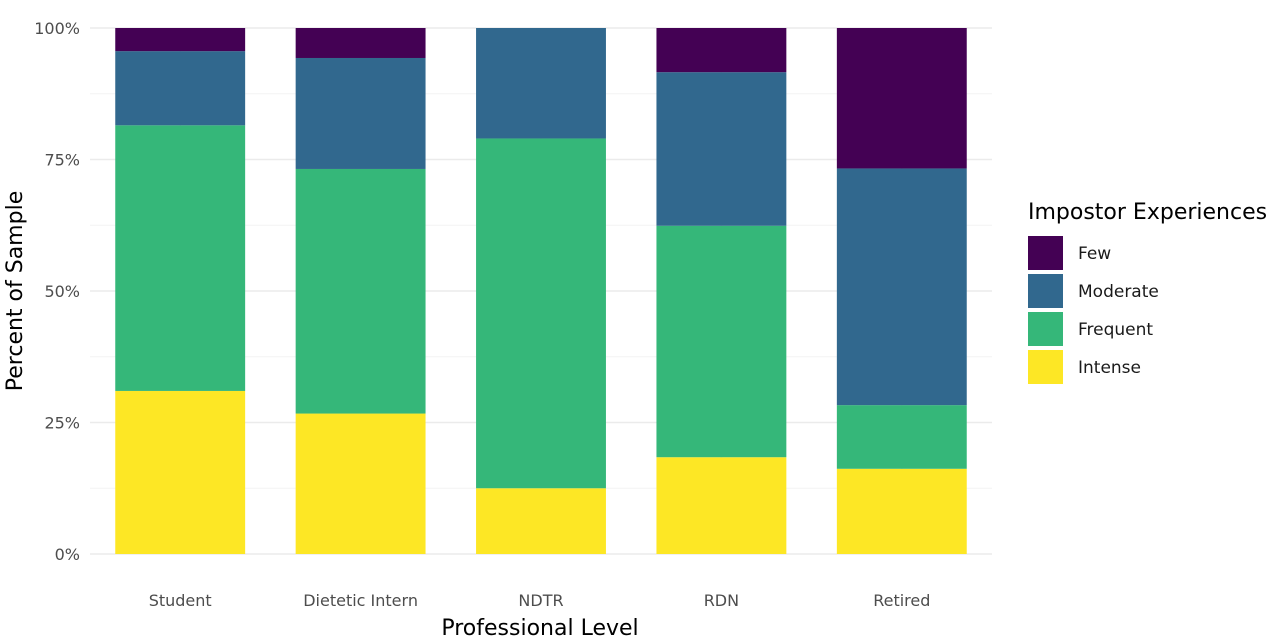 The image size is (1280, 644). What do you see at coordinates (1118, 292) in the screenshot?
I see `legend-label-moderate: Moderate` at bounding box center [1118, 292].